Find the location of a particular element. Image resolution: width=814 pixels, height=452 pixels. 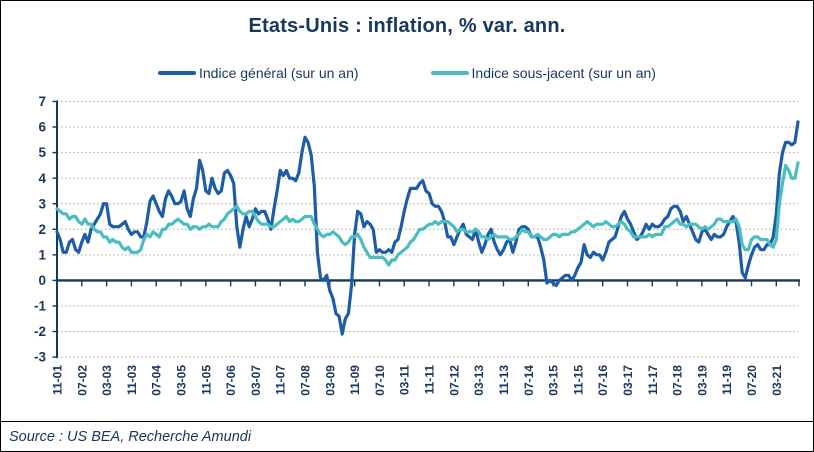

svg-text: 07-04 is located at coordinates (157, 380).